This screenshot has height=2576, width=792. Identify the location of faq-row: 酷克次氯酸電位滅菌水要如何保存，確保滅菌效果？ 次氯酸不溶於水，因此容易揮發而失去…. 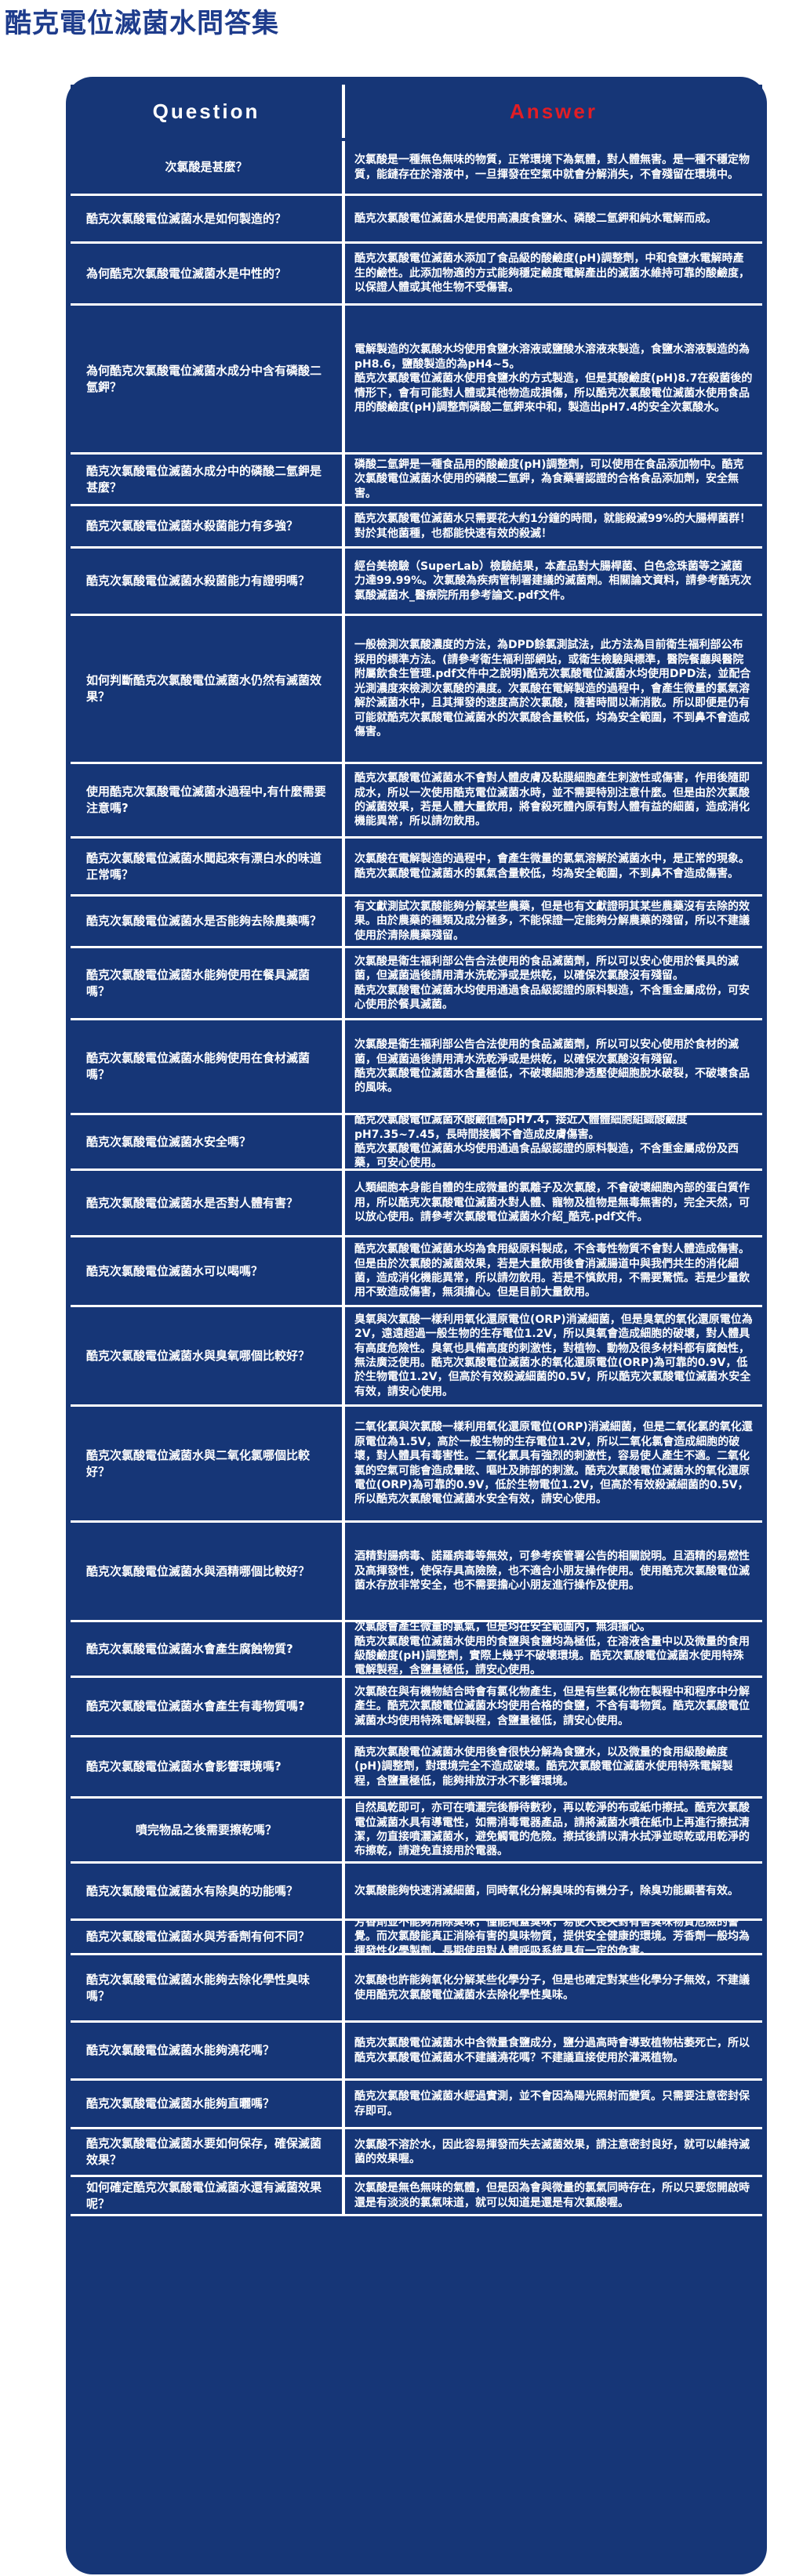
(417, 2152).